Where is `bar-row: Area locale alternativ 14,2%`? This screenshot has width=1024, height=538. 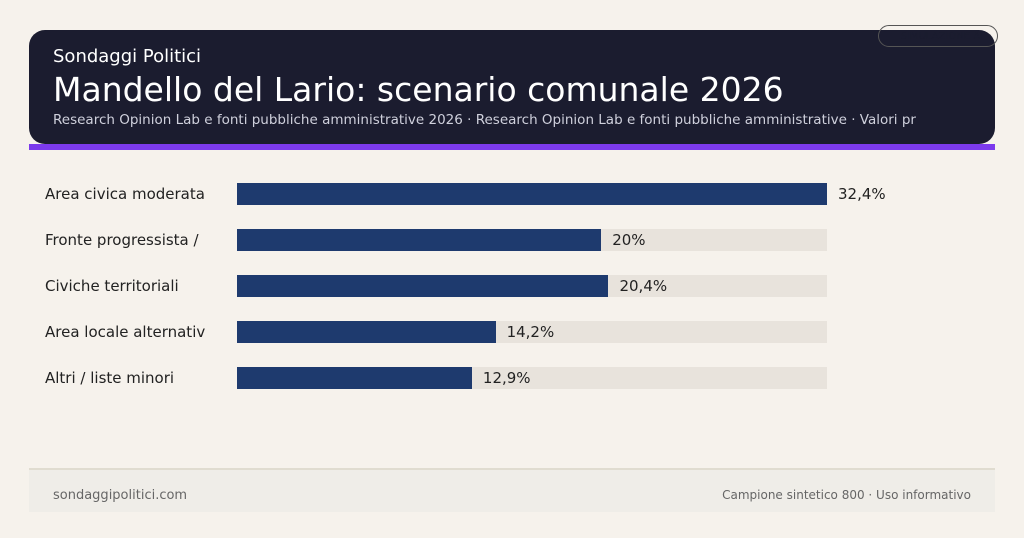
bar-row: Area locale alternativ 14,2% is located at coordinates (512, 332).